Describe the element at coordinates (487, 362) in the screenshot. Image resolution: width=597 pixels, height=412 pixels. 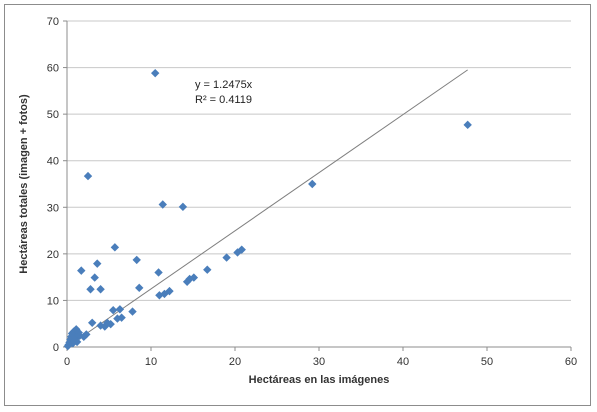
I see `x-tick-label-50: 50` at that location.